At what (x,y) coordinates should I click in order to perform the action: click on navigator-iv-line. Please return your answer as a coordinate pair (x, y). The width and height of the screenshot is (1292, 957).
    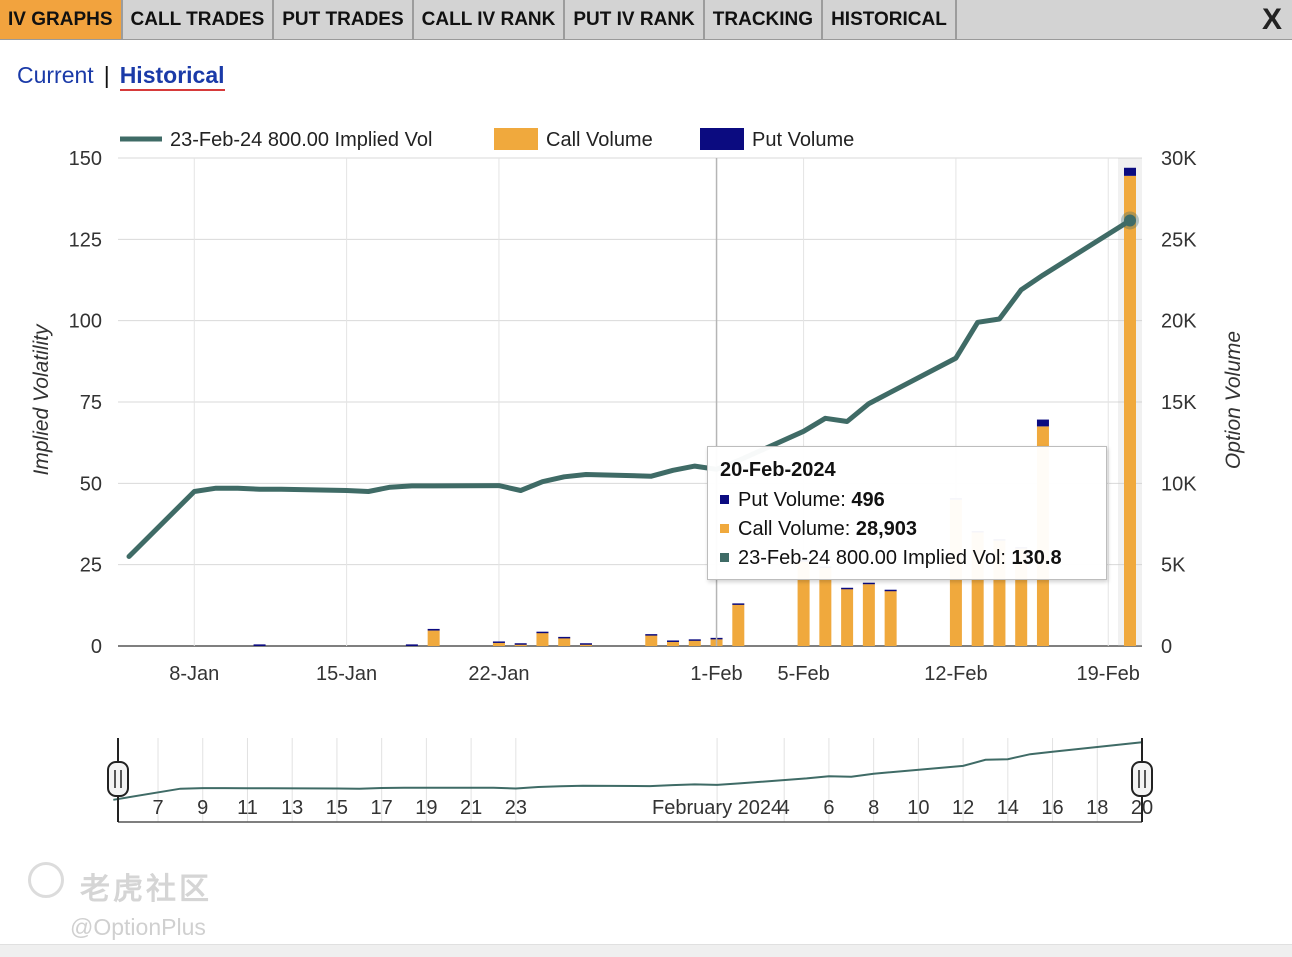
    Looking at the image, I should click on (628, 771).